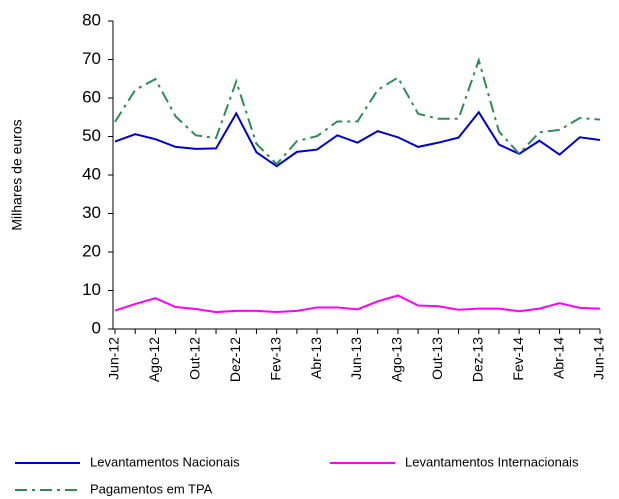 This screenshot has width=619, height=499. What do you see at coordinates (91, 19) in the screenshot?
I see `y-tick-label: 80` at bounding box center [91, 19].